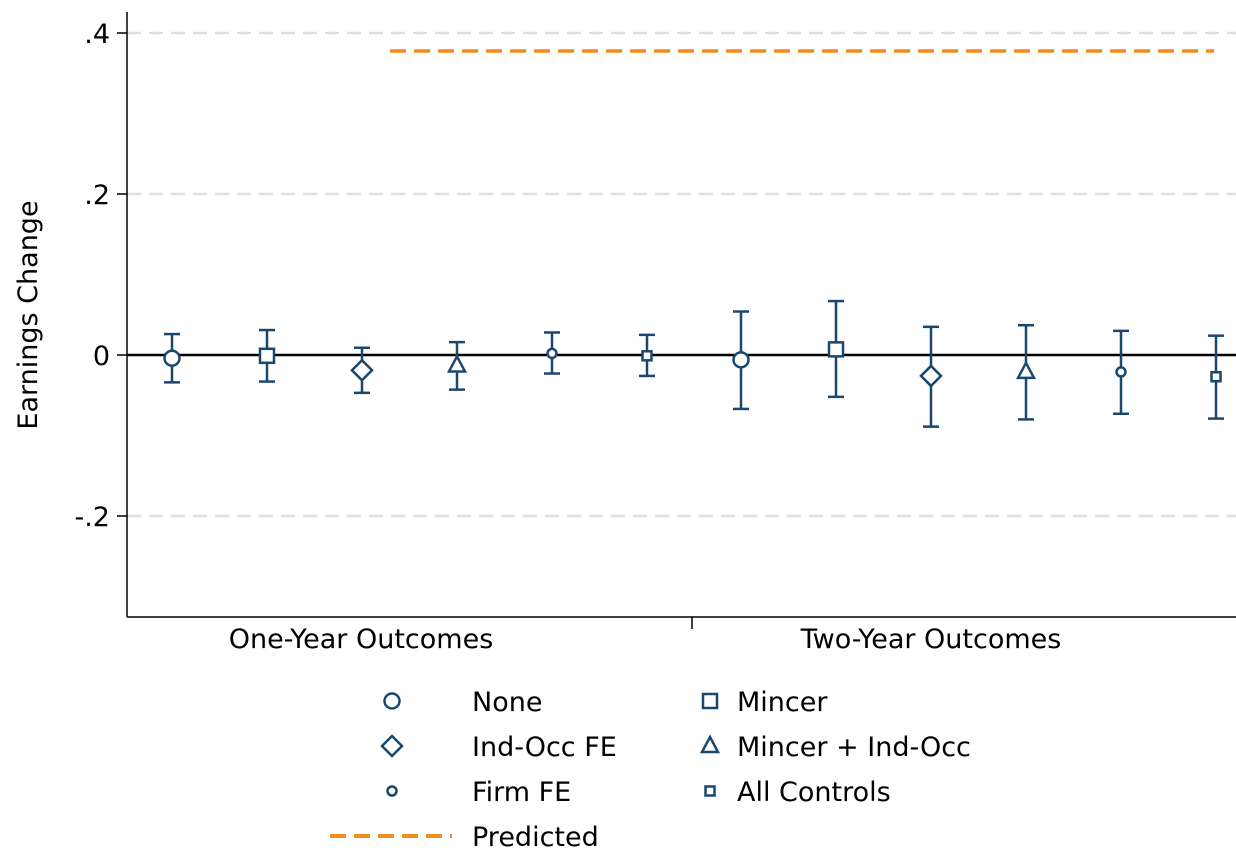  What do you see at coordinates (464, 837) in the screenshot?
I see `legend-item: Predicted` at bounding box center [464, 837].